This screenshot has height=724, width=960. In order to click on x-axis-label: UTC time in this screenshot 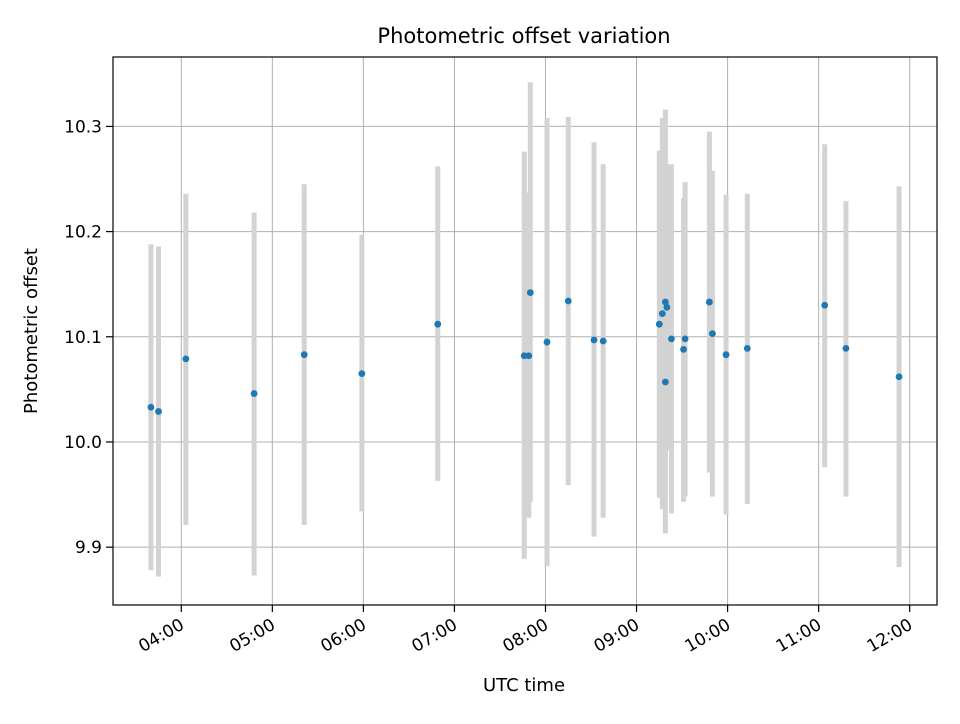, I will do `click(524, 685)`.